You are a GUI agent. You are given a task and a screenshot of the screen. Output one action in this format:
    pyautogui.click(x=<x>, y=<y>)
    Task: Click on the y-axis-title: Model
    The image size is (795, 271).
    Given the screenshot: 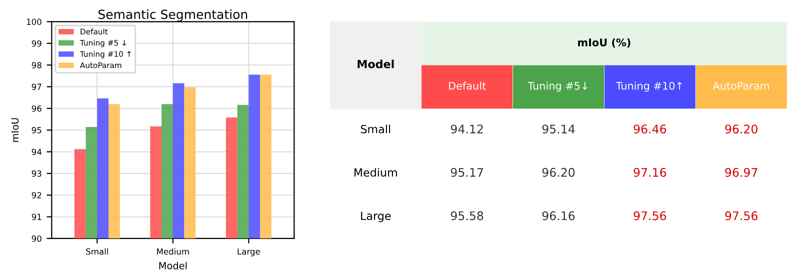 What is the action you would take?
    pyautogui.click(x=376, y=64)
    